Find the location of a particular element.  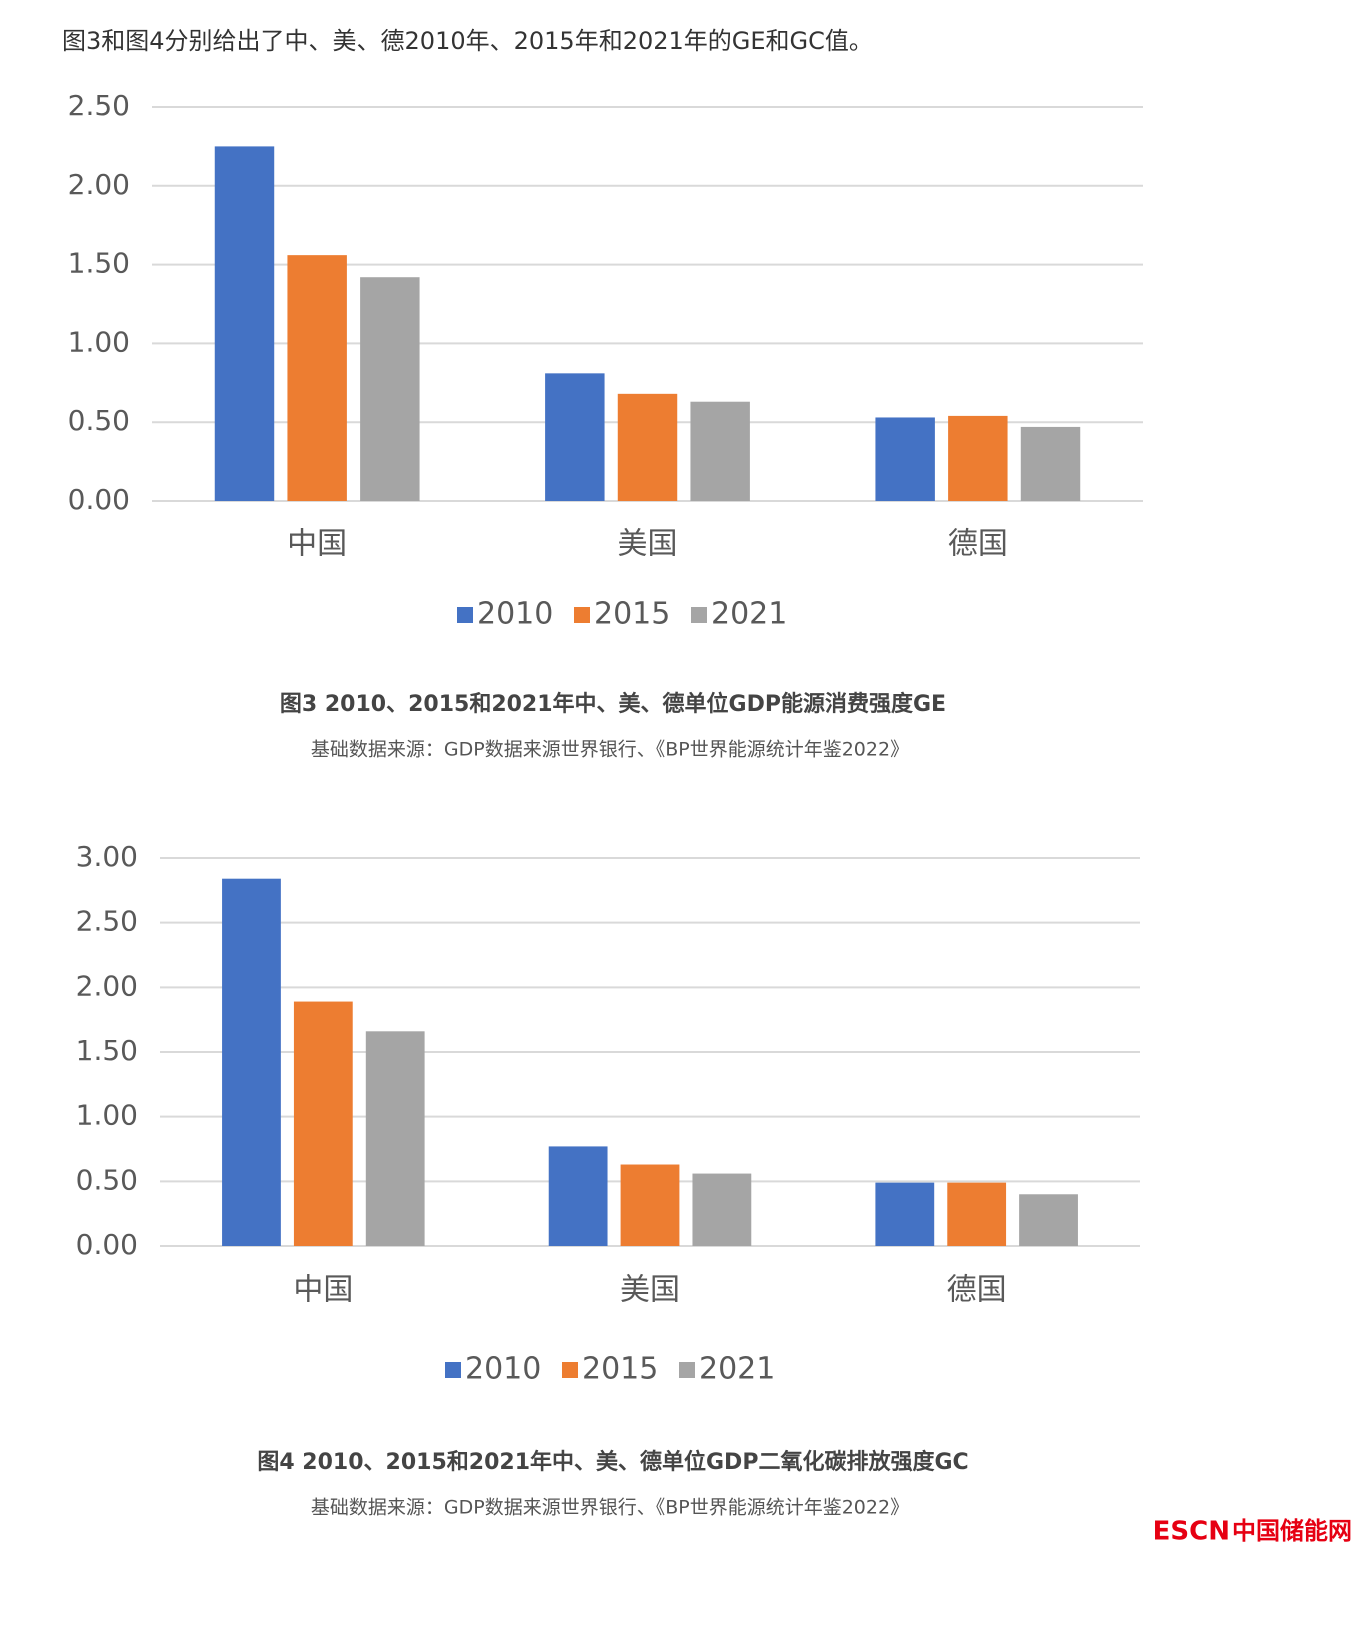

y-tick-label: 3.00 is located at coordinates (107, 856).